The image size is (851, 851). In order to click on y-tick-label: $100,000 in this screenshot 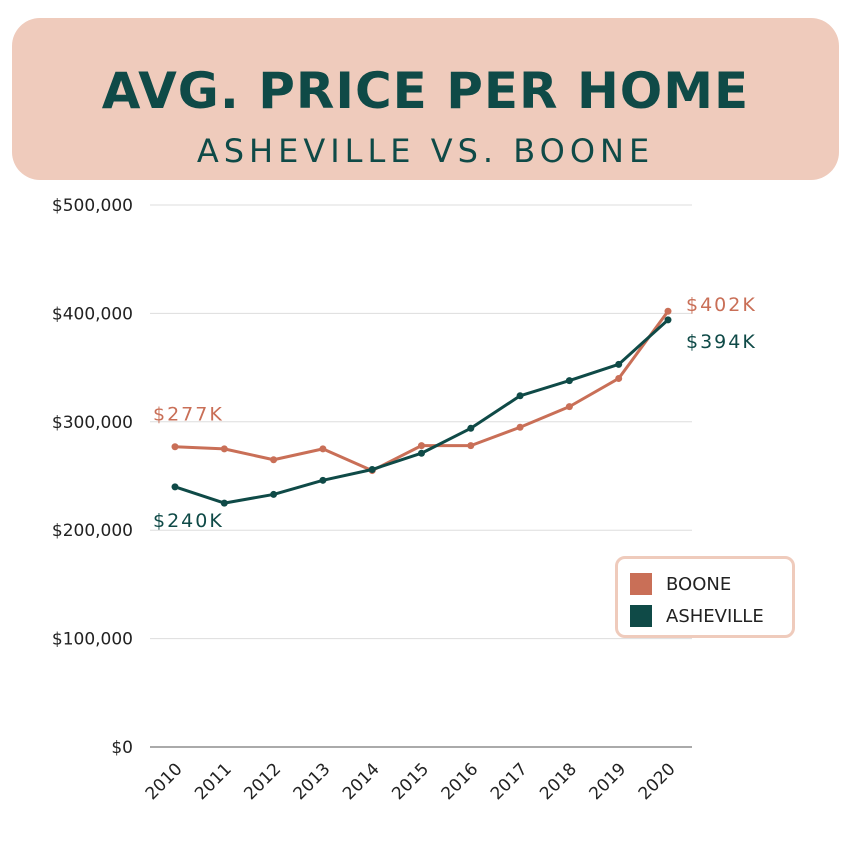, I will do `click(92, 640)`.